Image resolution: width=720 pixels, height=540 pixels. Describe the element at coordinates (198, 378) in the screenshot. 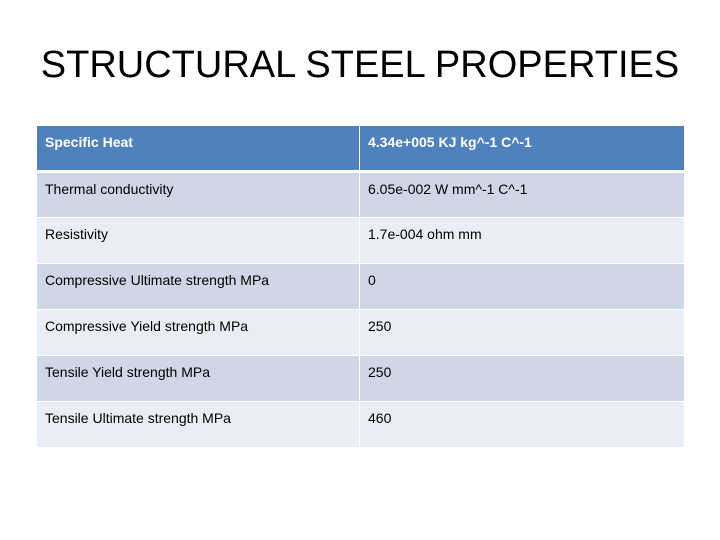

I see `property-name-cell: Tensile Yield strength MPa` at that location.